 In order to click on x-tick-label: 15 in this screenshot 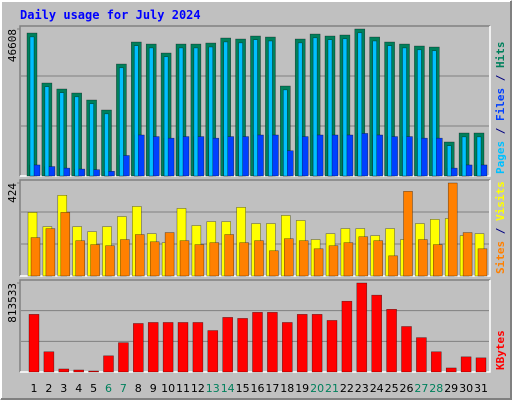, I will do `click(243, 388)`.